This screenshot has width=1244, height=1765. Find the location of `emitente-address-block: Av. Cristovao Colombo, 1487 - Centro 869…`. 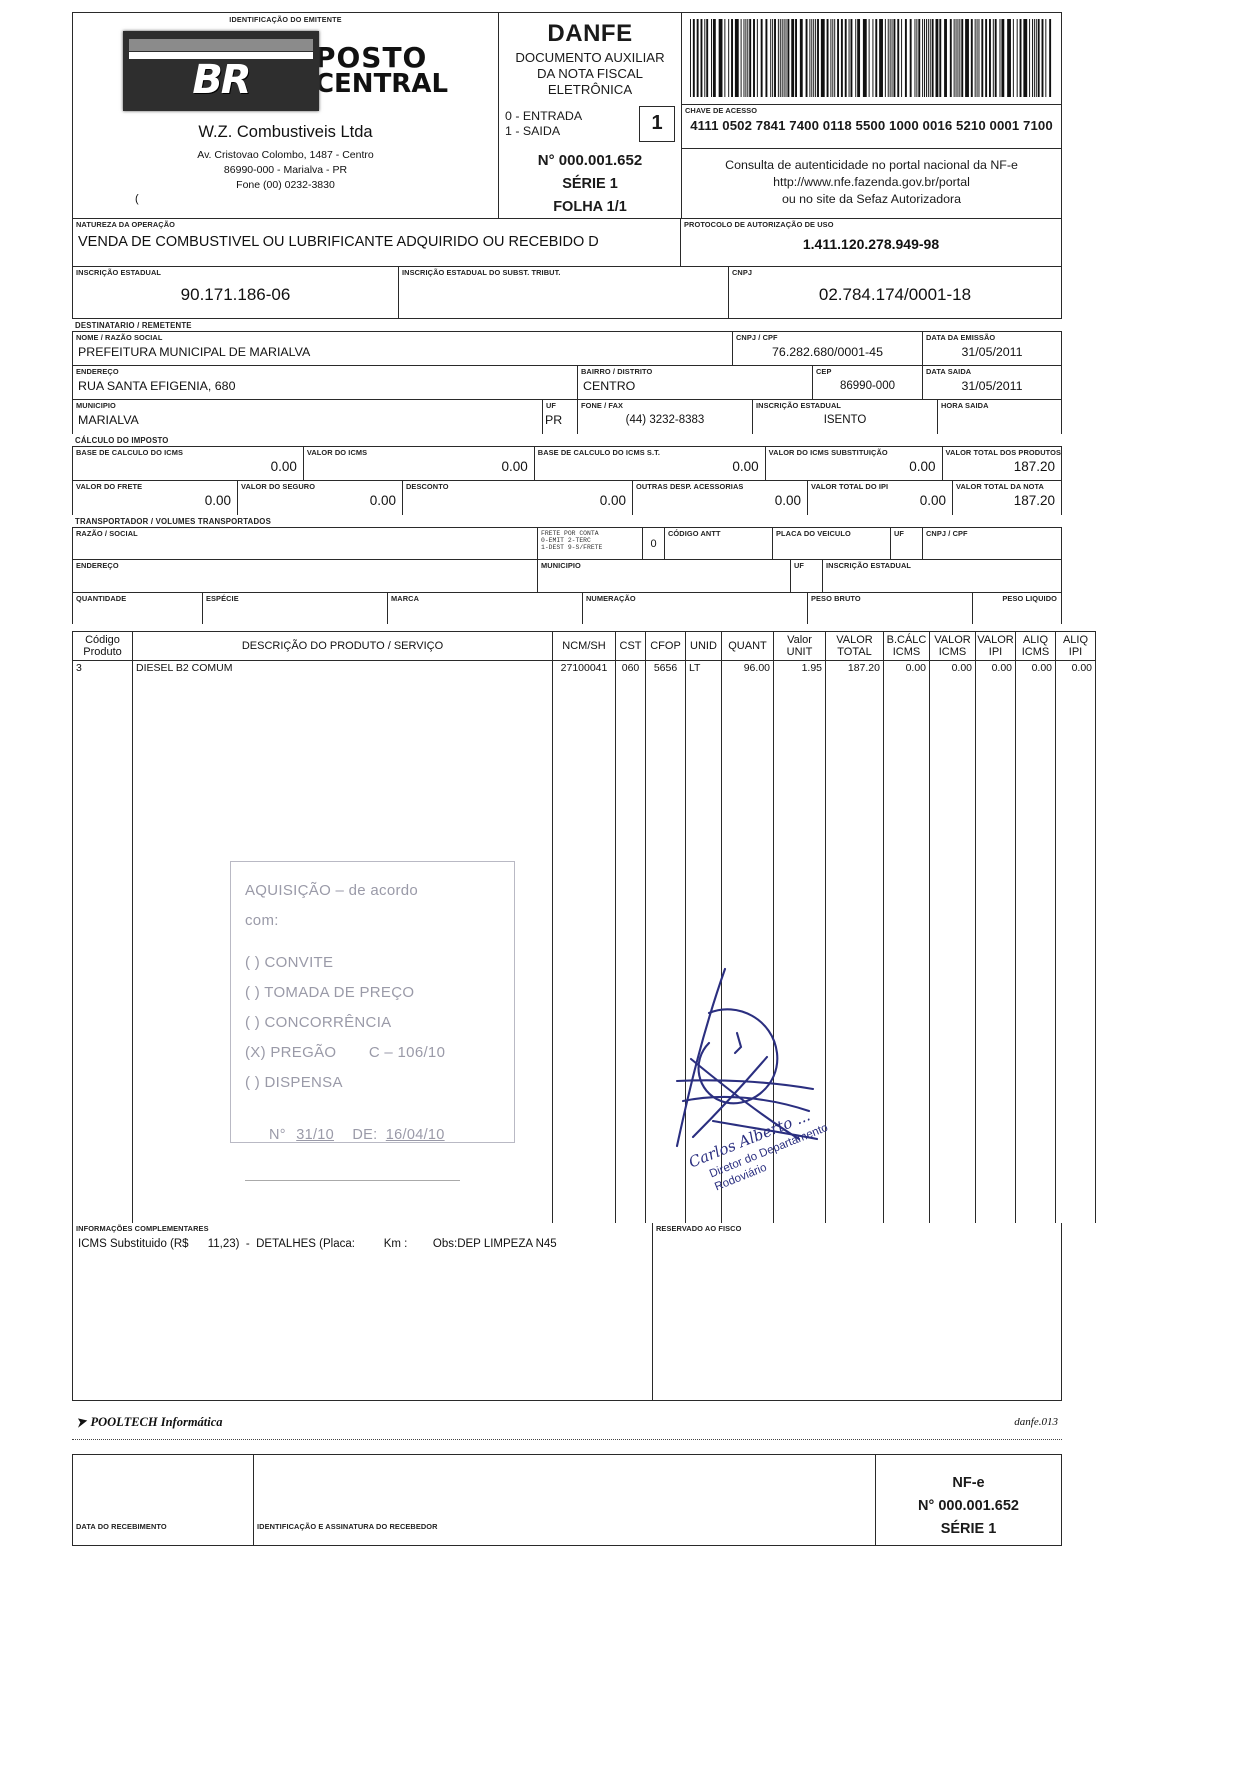

emitente-address-block: Av. Cristovao Colombo, 1487 - Centro 869… is located at coordinates (285, 176).